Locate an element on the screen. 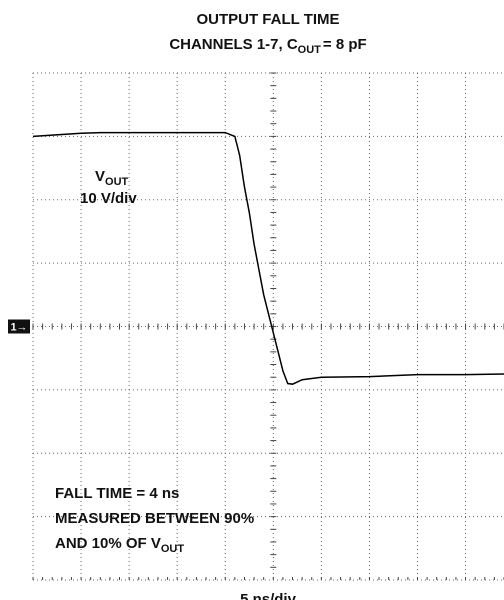 This screenshot has height=600, width=504. scale-label: 10 V/div is located at coordinates (108, 198).